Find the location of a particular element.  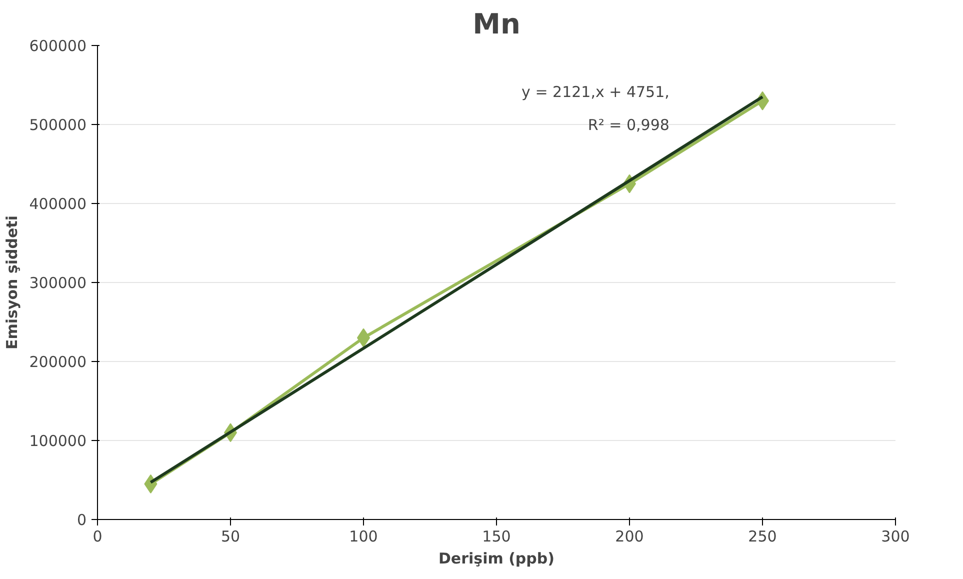

y-tick-label: 300000 is located at coordinates (58, 283).